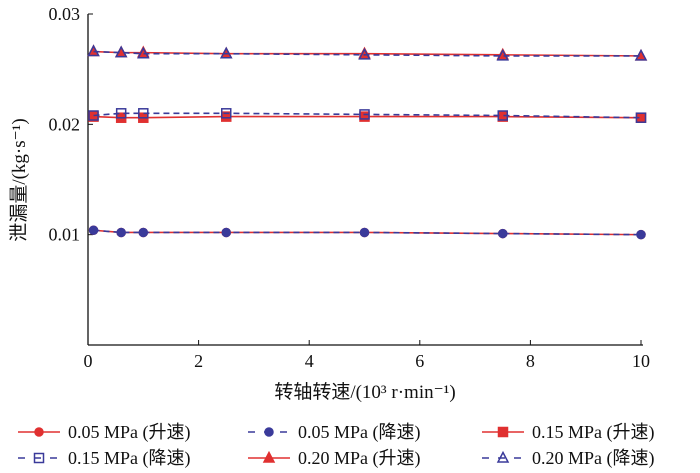  What do you see at coordinates (65, 14) in the screenshot?
I see `y-tick-label: 0.03` at bounding box center [65, 14].